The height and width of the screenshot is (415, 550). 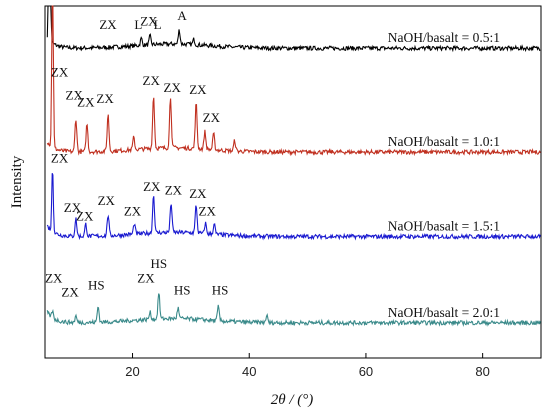 What do you see at coordinates (208, 210) in the screenshot?
I see `peak-label-3-9: ZX` at bounding box center [208, 210].